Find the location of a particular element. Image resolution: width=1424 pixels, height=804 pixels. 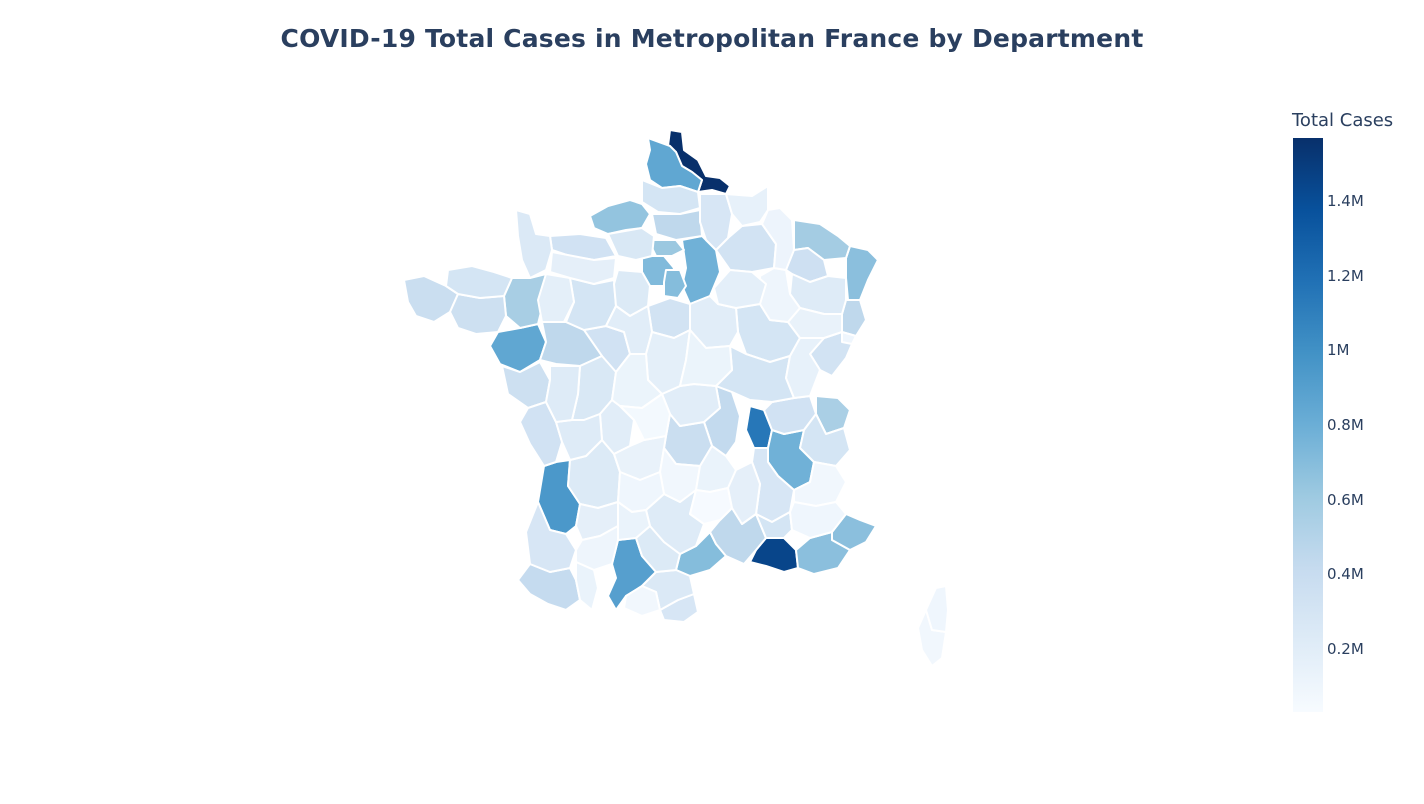

department-val-d-oise: Val-d'Oise: 620,000 is located at coordinates (666, 248).